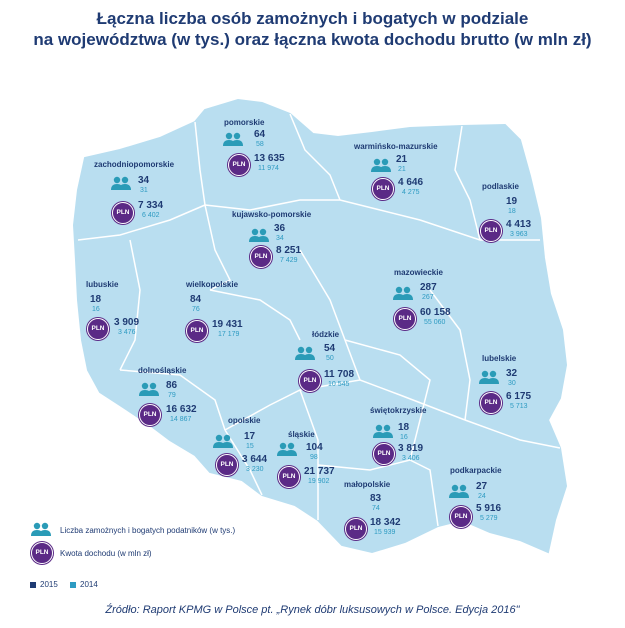 This screenshot has width=625, height=628. What do you see at coordinates (330, 358) in the screenshot?
I see `people-2014: 50` at bounding box center [330, 358].